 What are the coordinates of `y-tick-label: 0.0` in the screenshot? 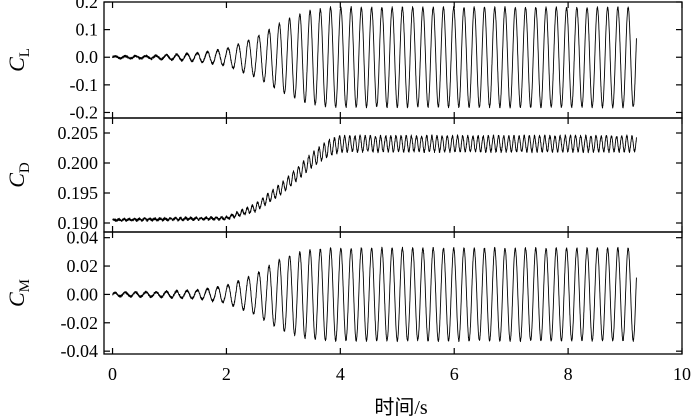 It's located at (87, 57).